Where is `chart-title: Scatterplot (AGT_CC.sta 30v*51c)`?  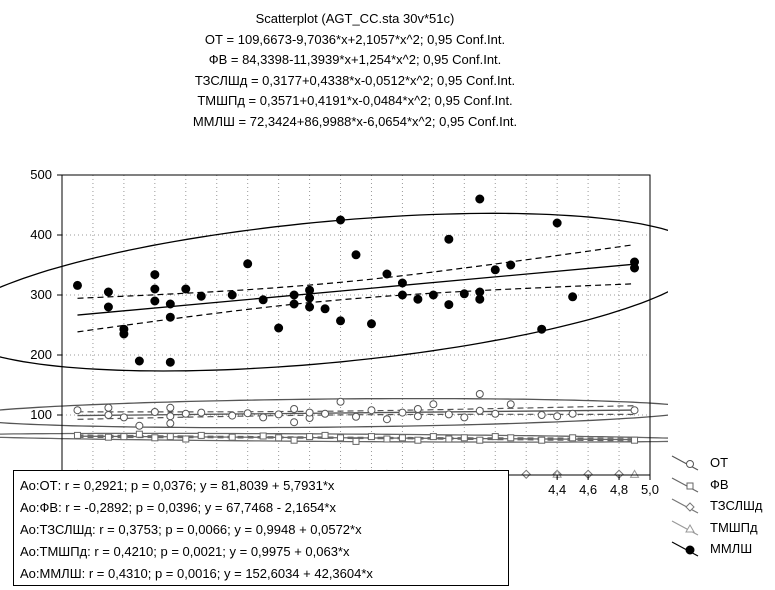
chart-title: Scatterplot (AGT_CC.sta 30v*51c) is located at coordinates (355, 18).